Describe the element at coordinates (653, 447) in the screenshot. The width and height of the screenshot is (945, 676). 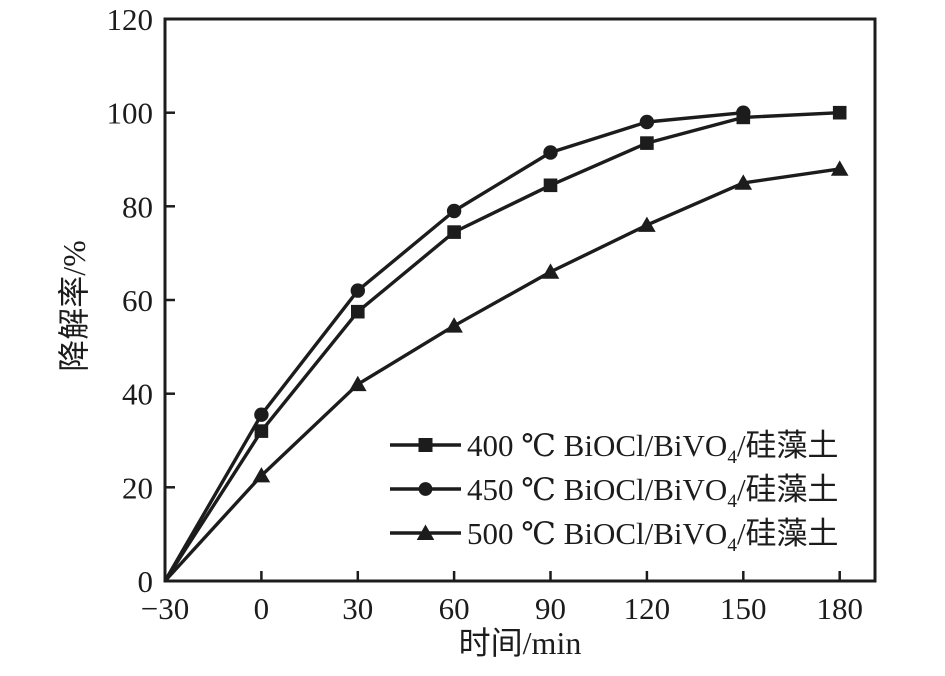
I see `legend-item-label: 400 ℃ BiOCl/BiVO4/硅藻土` at that location.